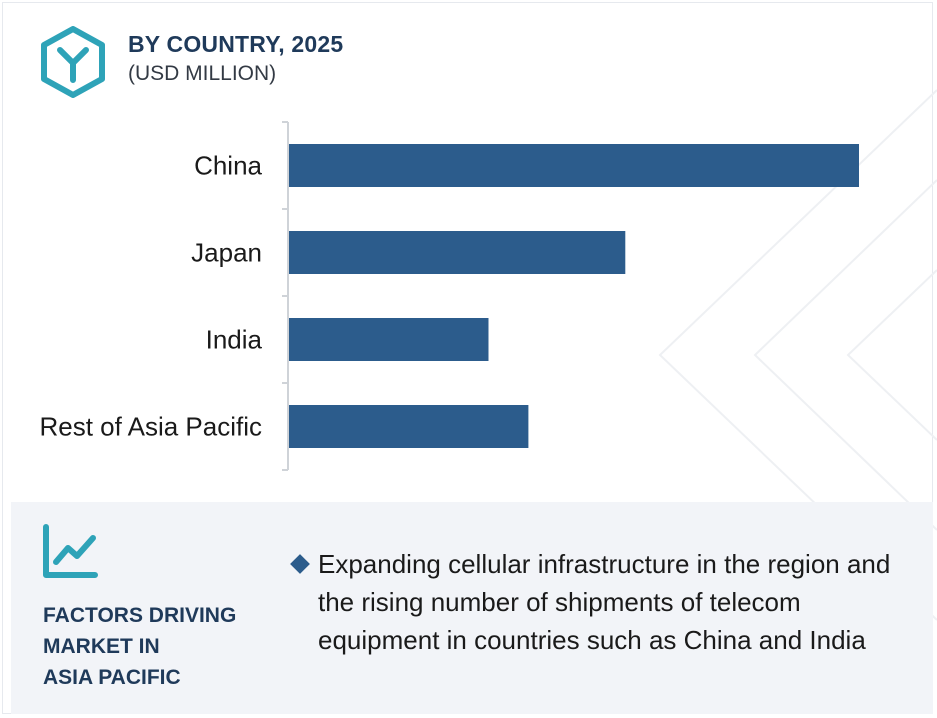 Image resolution: width=937 pixels, height=718 pixels. Describe the element at coordinates (236, 44) in the screenshot. I see `chart-title: BY COUNTRY, 2025` at that location.